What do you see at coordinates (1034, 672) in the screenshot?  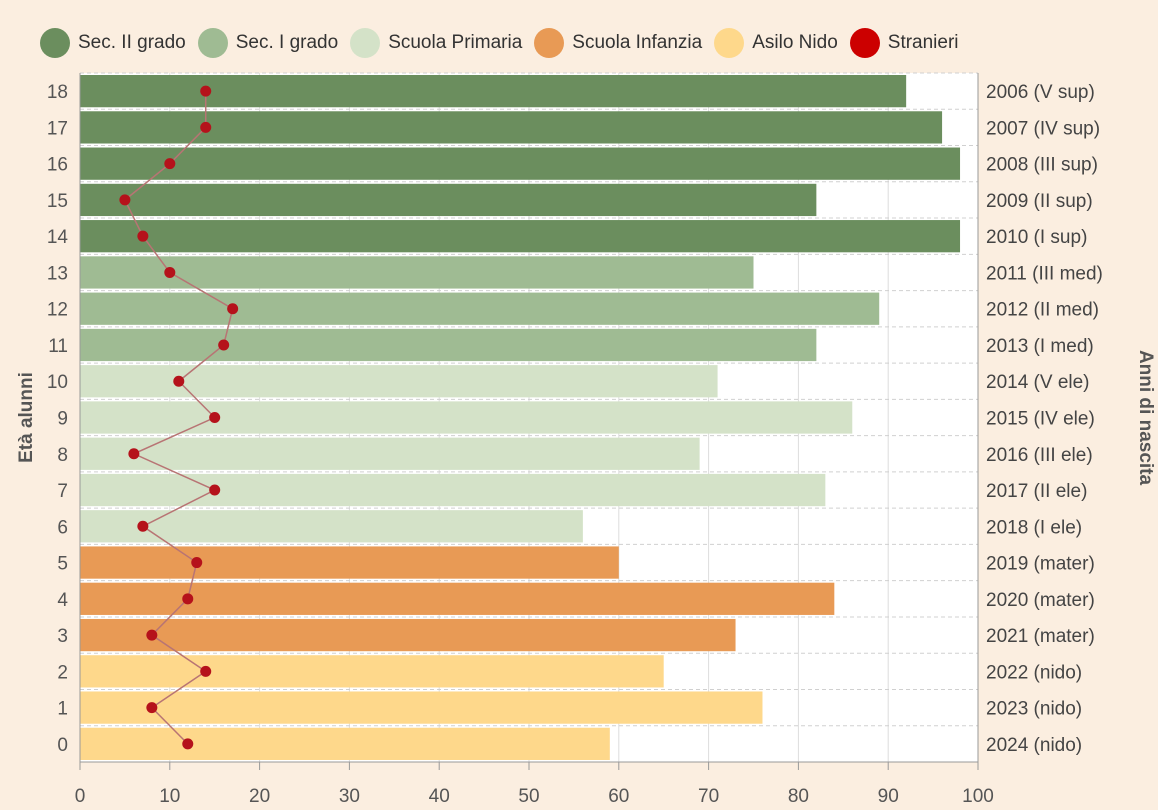 I see `birth-year-label: 2022 (nido)` at bounding box center [1034, 672].